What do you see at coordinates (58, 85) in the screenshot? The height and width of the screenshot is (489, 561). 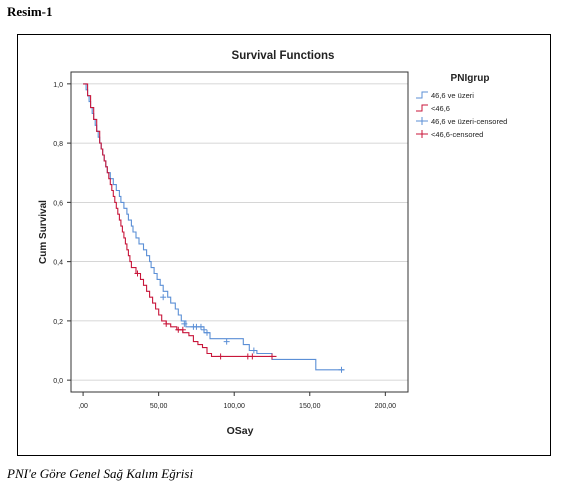 I see `y-tick-label: 1,0` at bounding box center [58, 85].